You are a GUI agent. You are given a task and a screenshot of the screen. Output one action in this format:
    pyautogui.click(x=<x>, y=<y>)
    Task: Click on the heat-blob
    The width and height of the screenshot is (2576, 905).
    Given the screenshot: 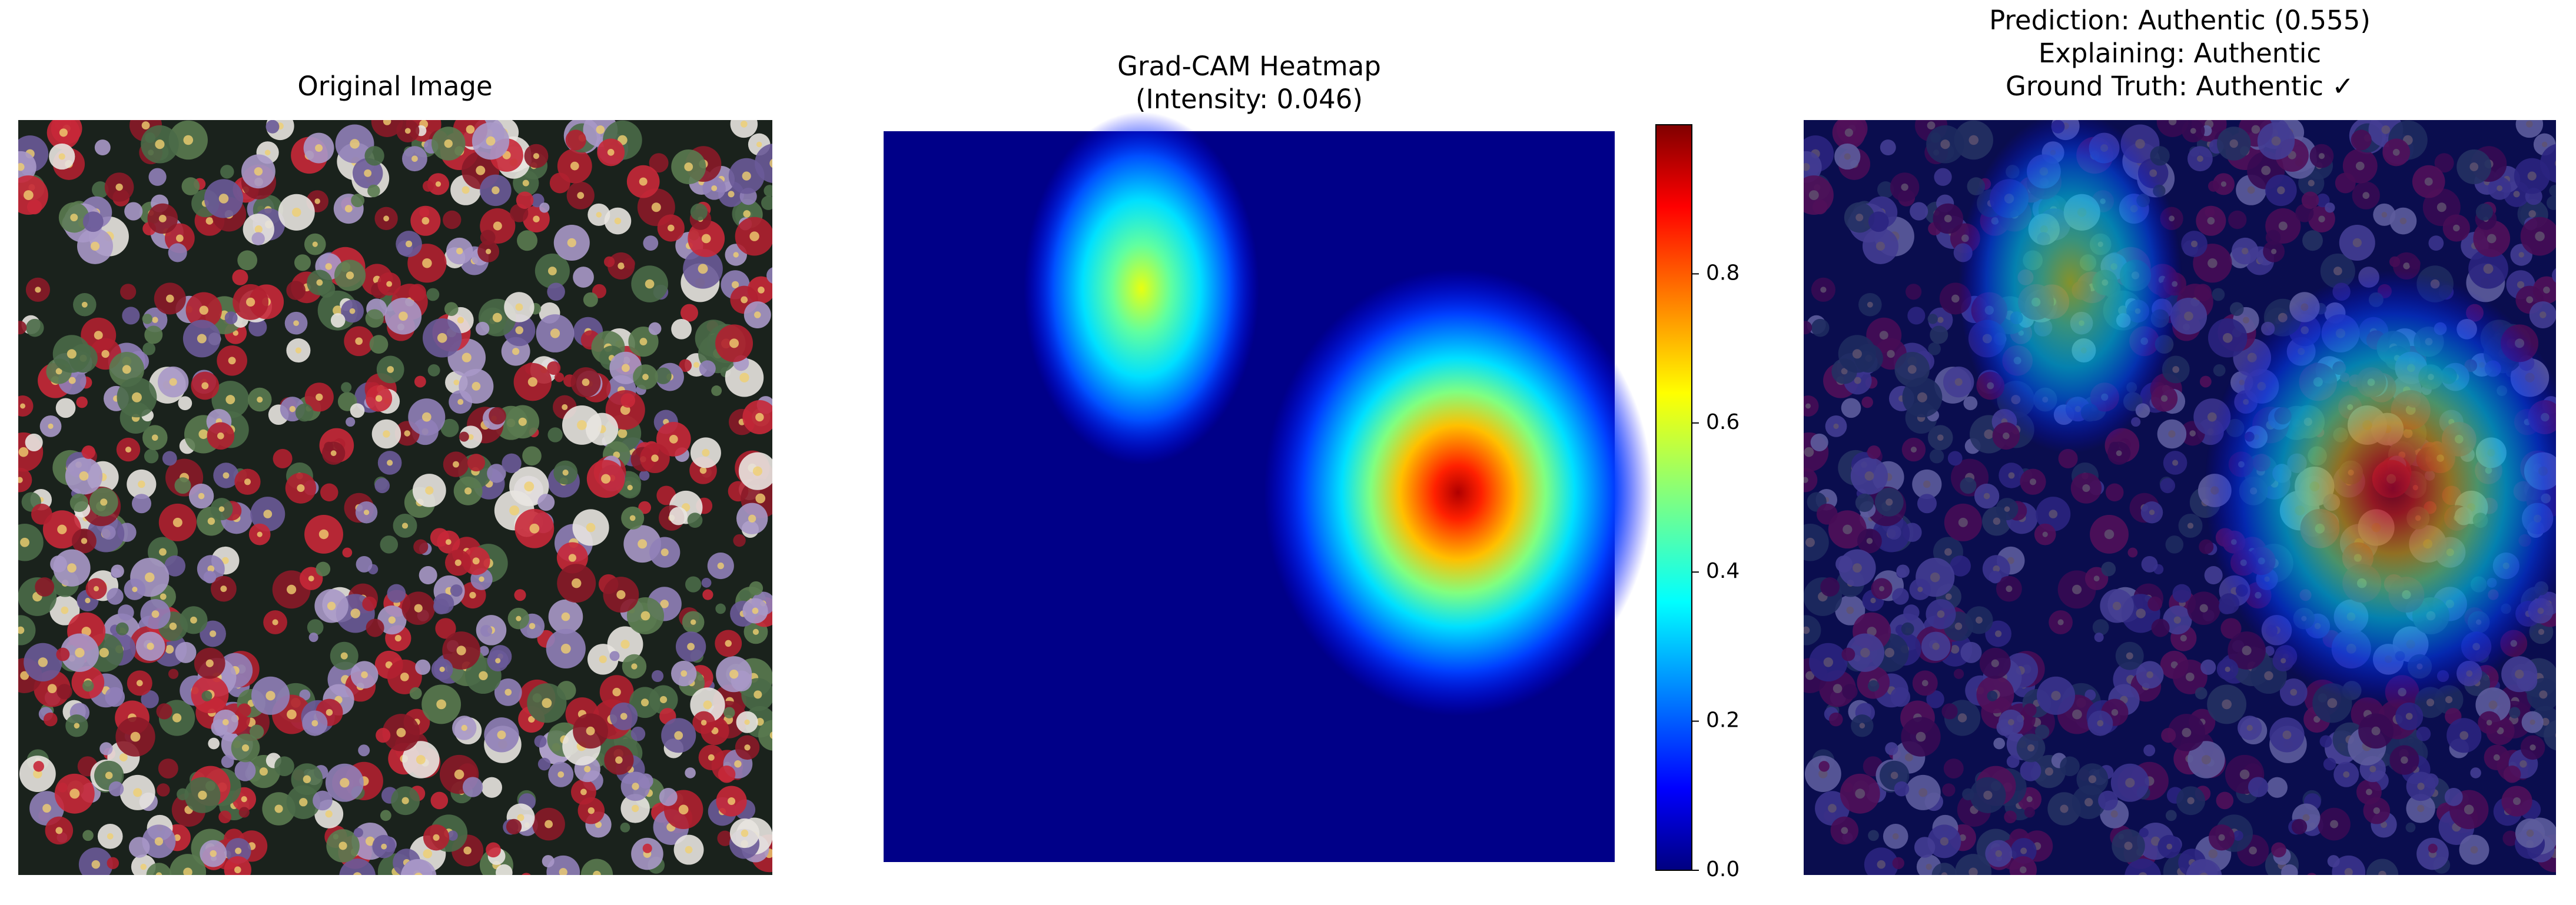 What is the action you would take?
    pyautogui.click(x=2380, y=489)
    